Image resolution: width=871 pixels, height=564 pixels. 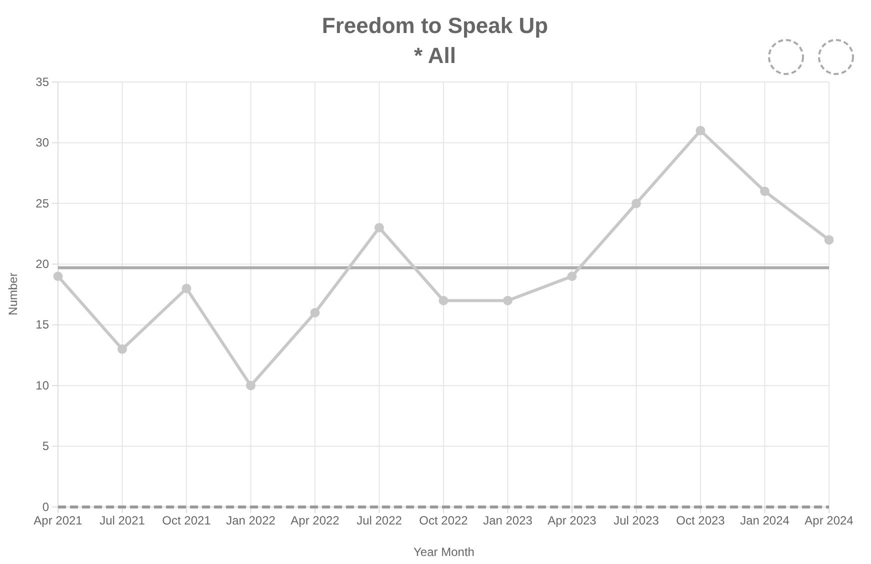 What do you see at coordinates (379, 521) in the screenshot?
I see `x-tick-label: Jul 2022` at bounding box center [379, 521].